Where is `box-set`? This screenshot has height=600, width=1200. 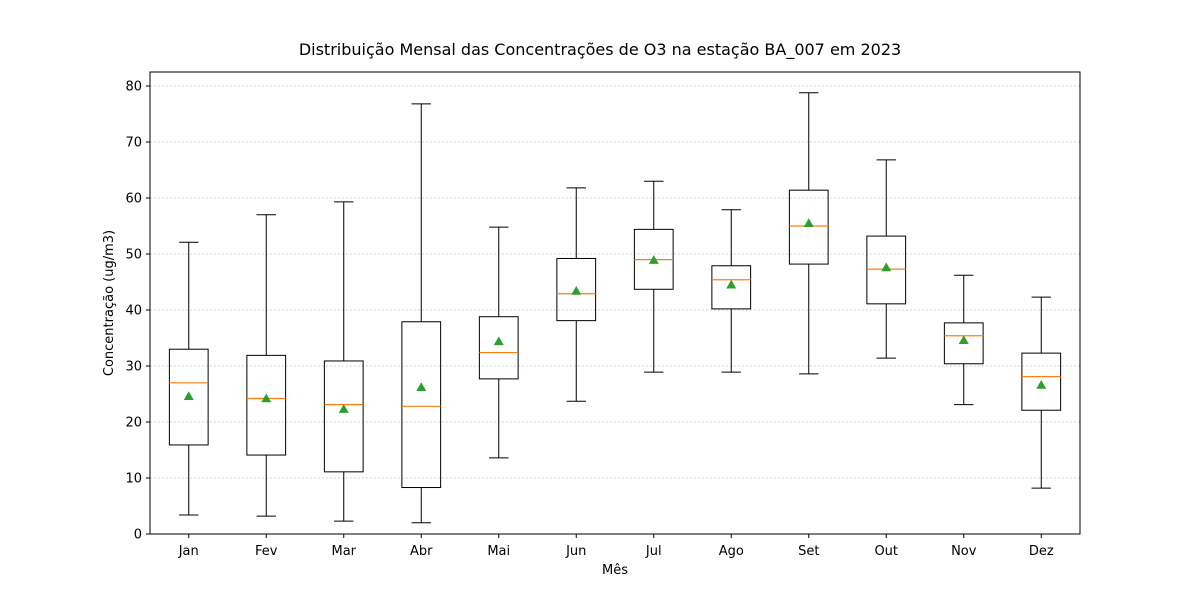 box-set is located at coordinates (808, 233).